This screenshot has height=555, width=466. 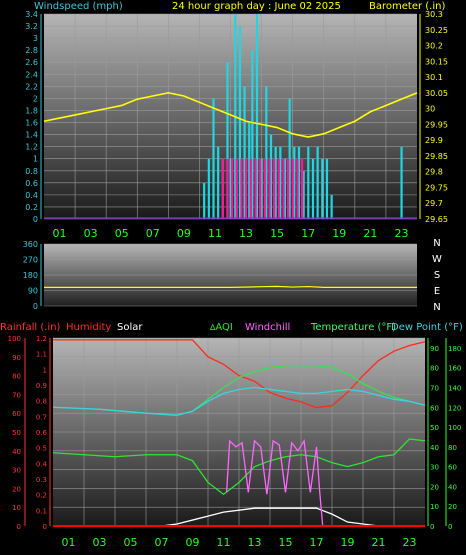 I want to click on barometer-tick-label: 29.95, so click(x=436, y=124).